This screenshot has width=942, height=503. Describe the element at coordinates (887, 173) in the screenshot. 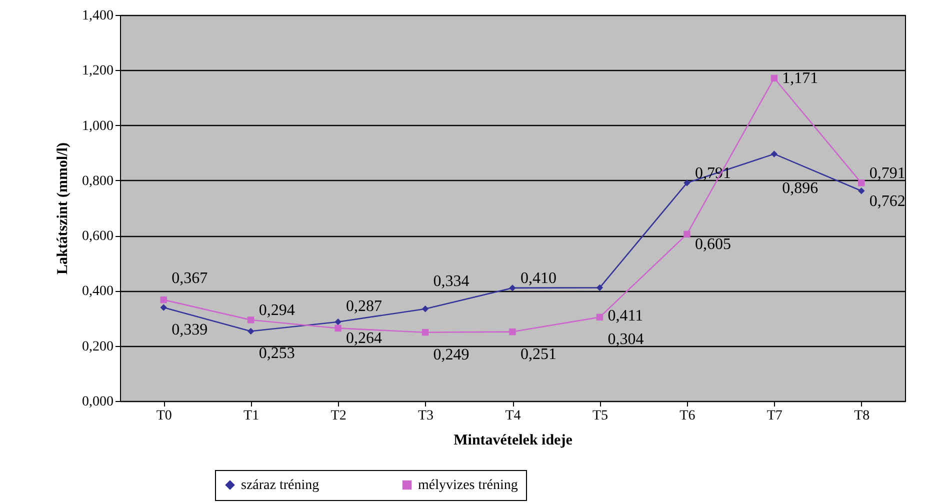

I see `data-label: 0,791` at that location.